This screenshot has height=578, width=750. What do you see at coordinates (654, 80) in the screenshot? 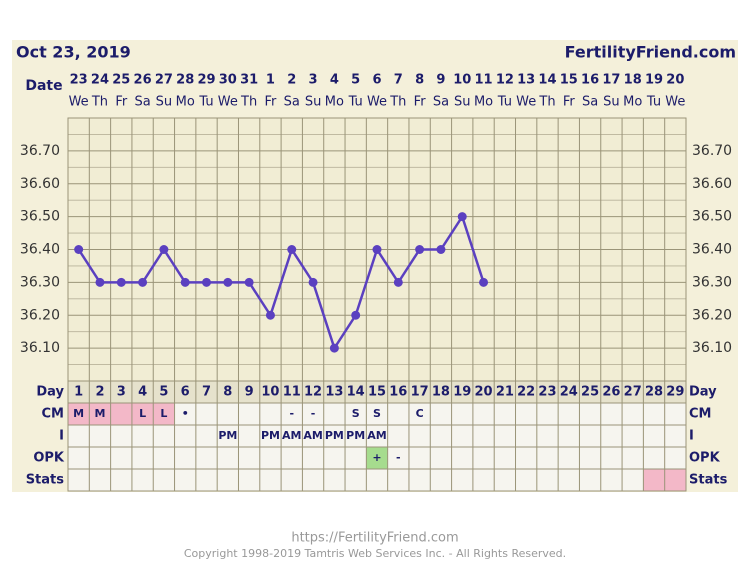
I see `date-number: 19` at bounding box center [654, 80].